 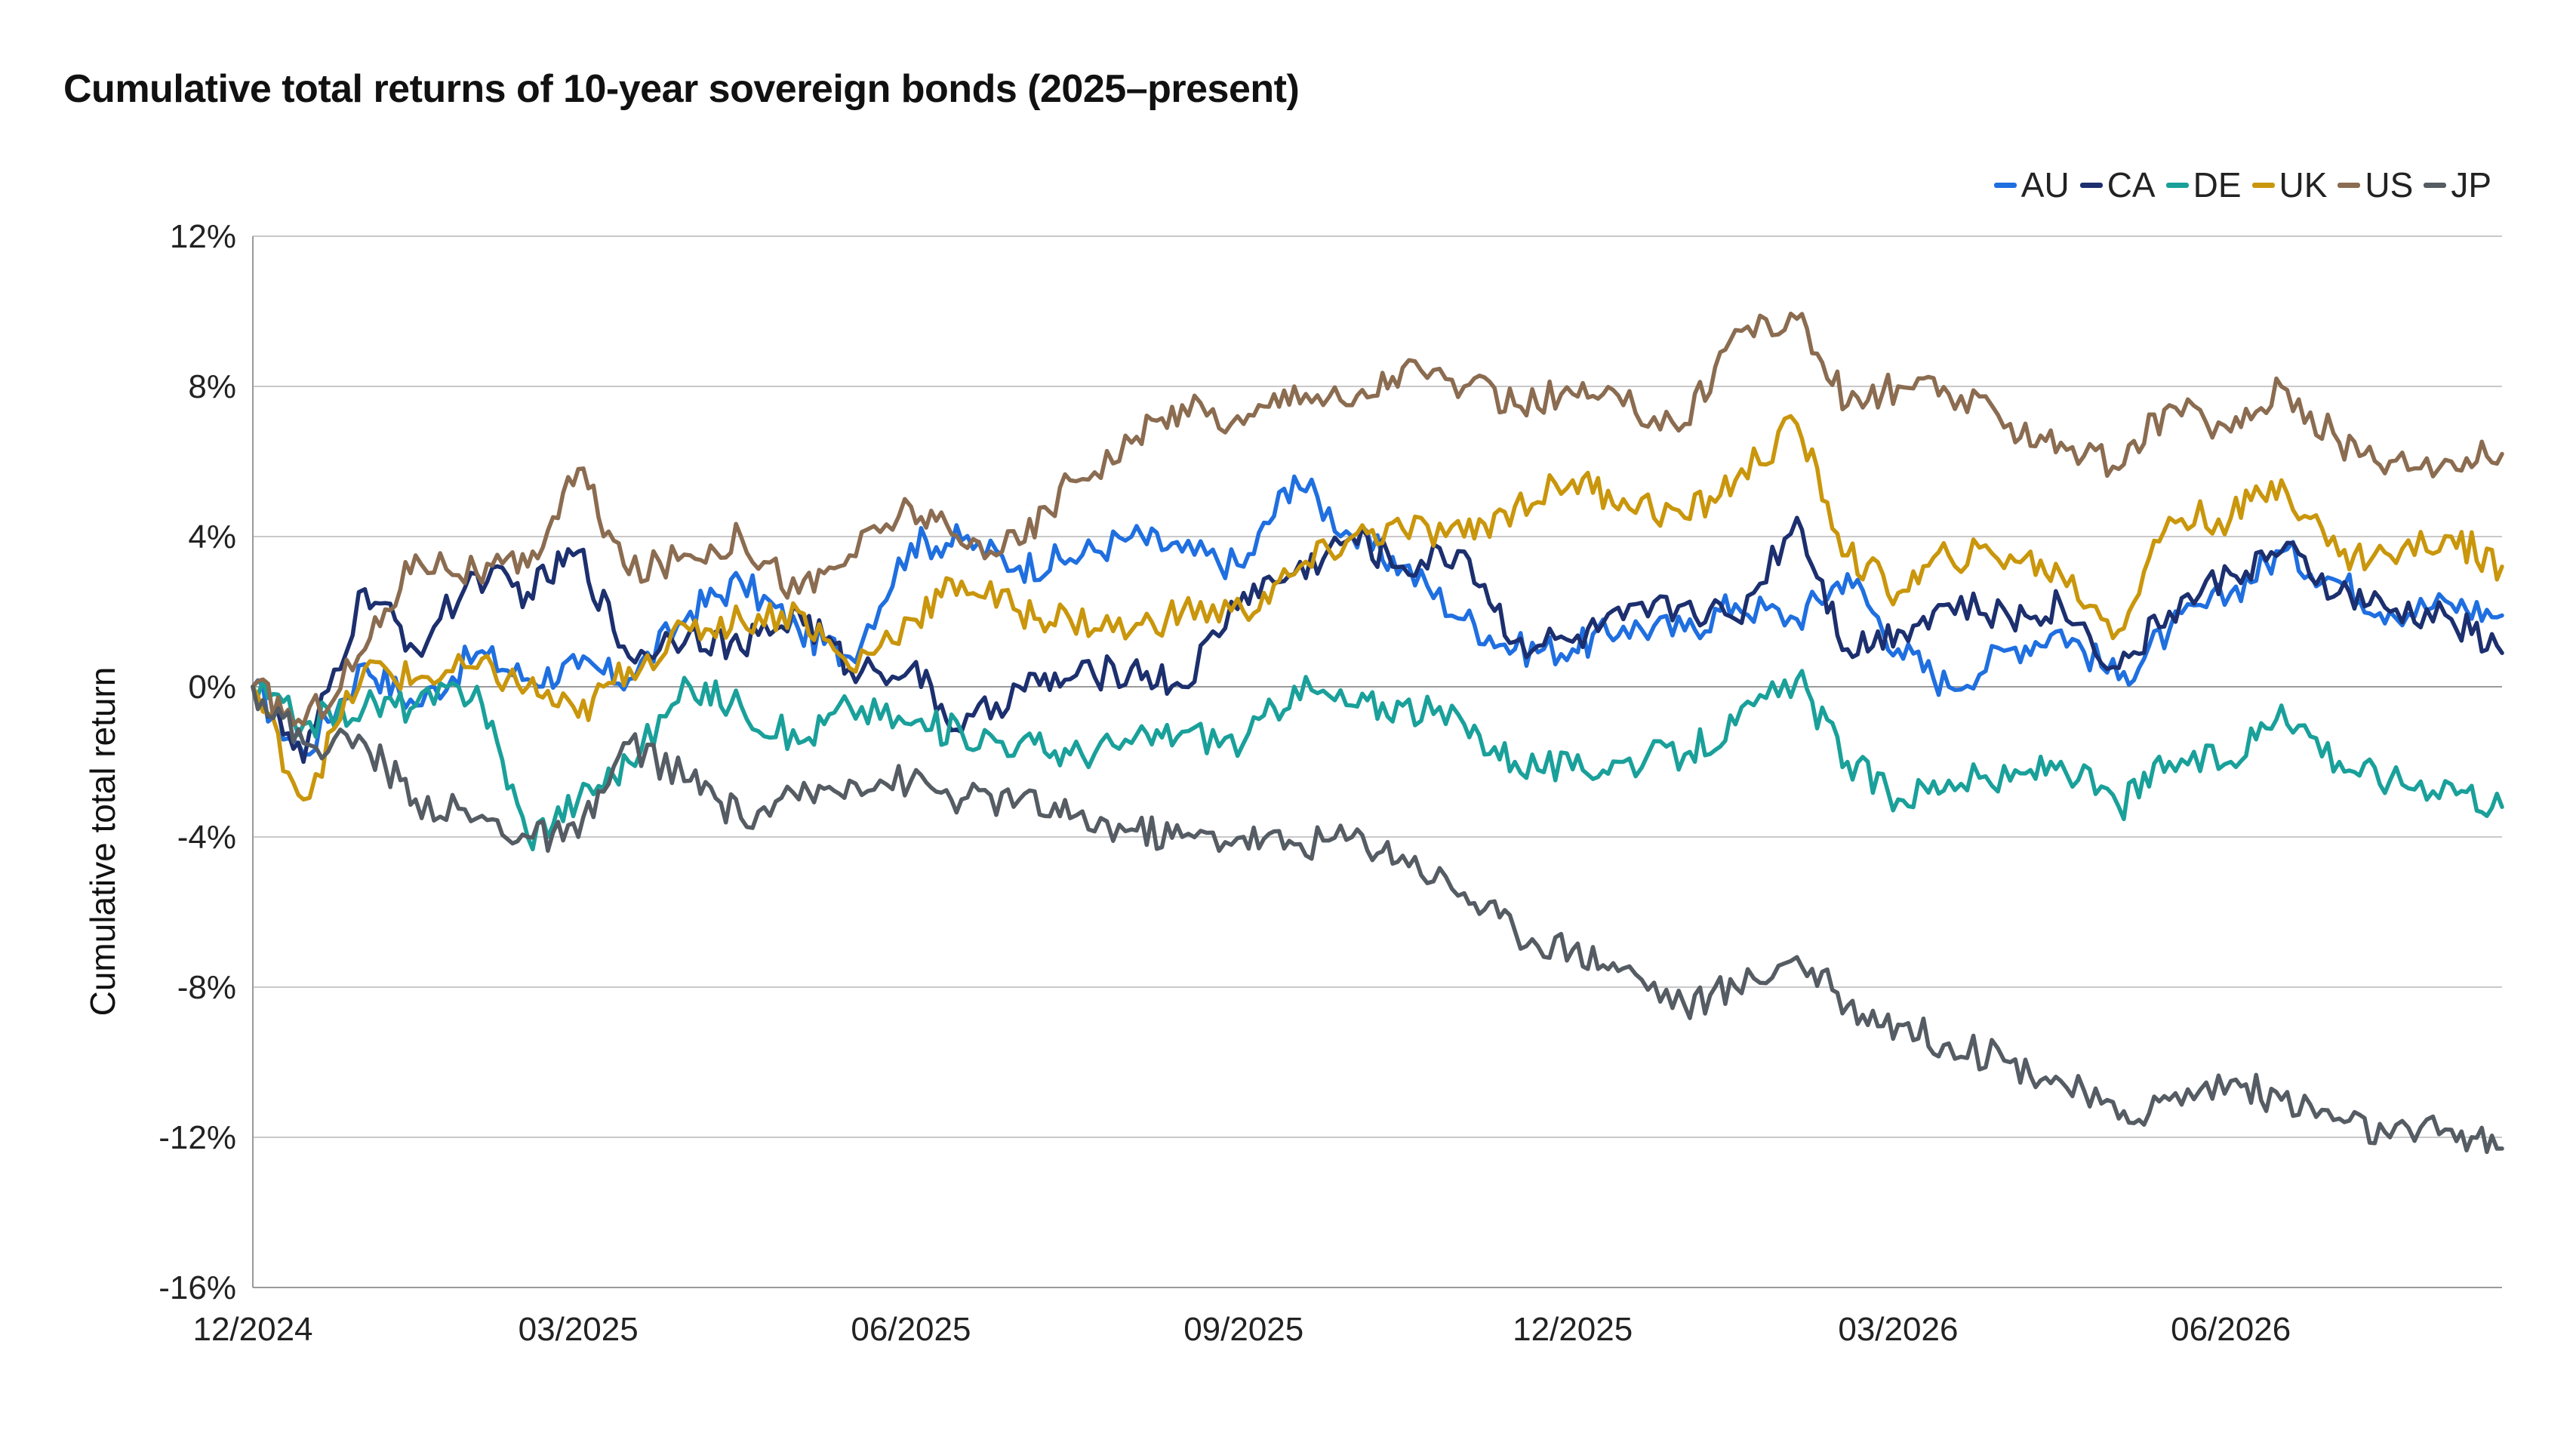 What do you see at coordinates (2231, 1329) in the screenshot?
I see `x-tick-label: 06/2026` at bounding box center [2231, 1329].